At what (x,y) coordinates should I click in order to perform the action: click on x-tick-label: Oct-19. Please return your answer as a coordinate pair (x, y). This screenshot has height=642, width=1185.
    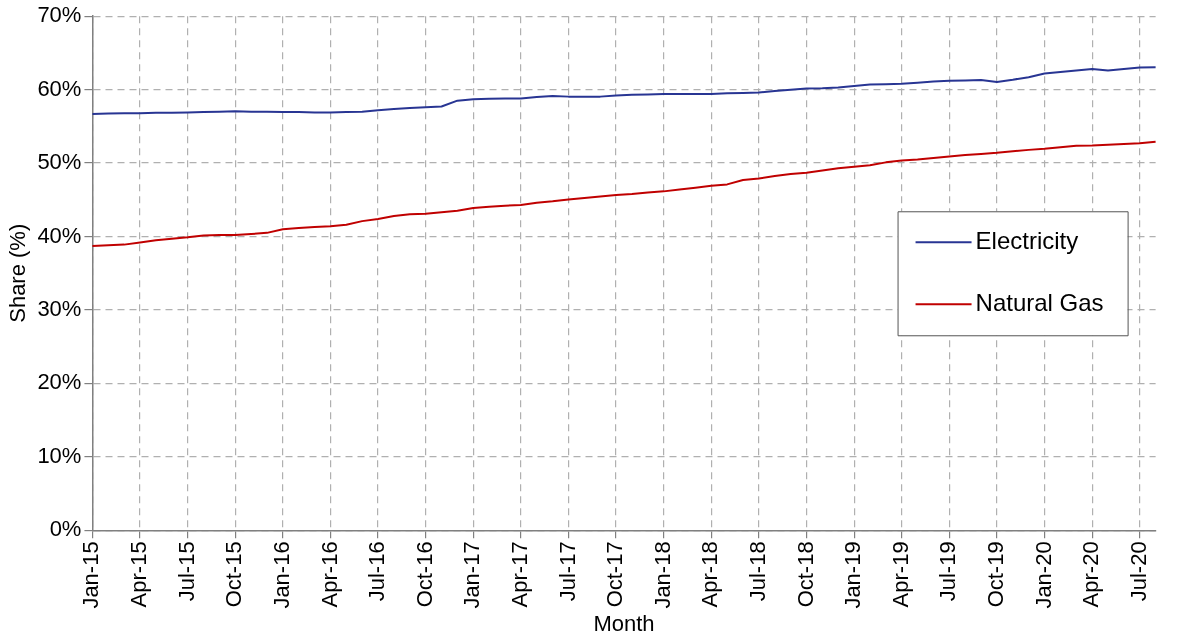
    Looking at the image, I should click on (995, 574).